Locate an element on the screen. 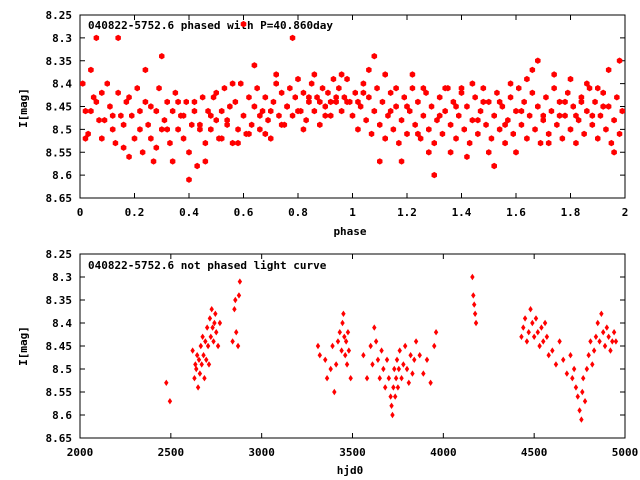  unphased-x-tick-label: 4500 is located at coordinates (534, 452).